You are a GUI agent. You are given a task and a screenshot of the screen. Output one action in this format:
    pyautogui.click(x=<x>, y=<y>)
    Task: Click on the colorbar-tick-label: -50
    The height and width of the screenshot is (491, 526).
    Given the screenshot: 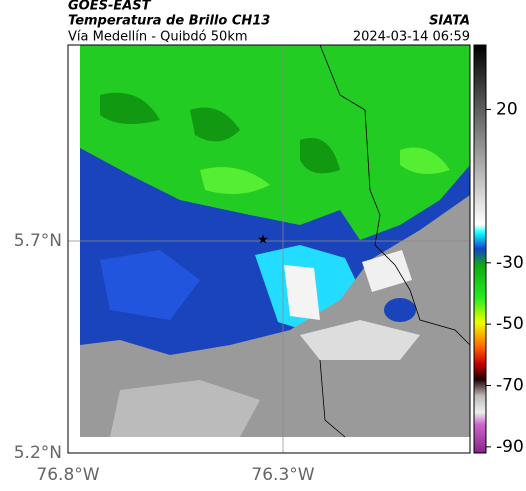 What is the action you would take?
    pyautogui.click(x=510, y=324)
    